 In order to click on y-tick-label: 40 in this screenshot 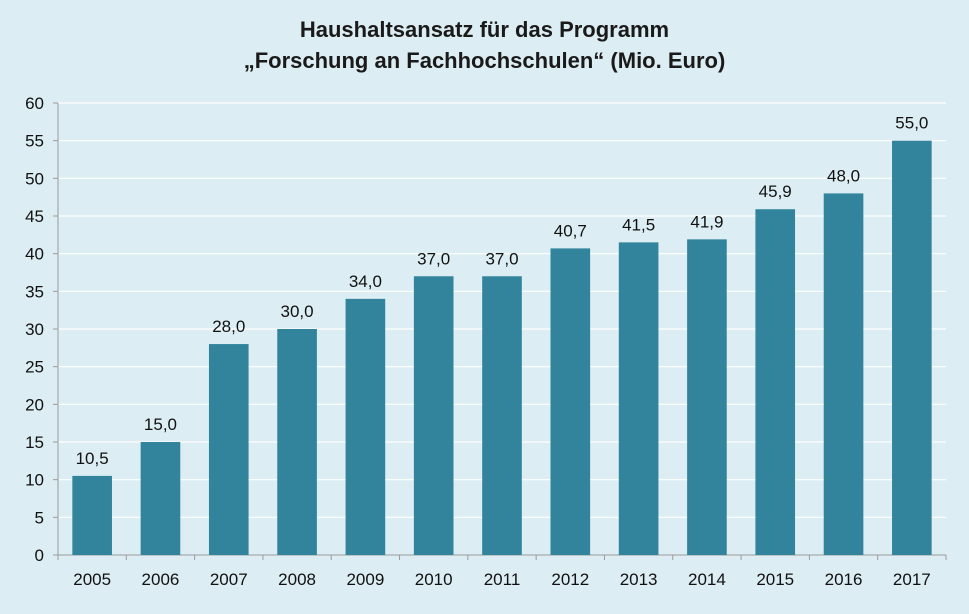, I will do `click(34, 254)`.